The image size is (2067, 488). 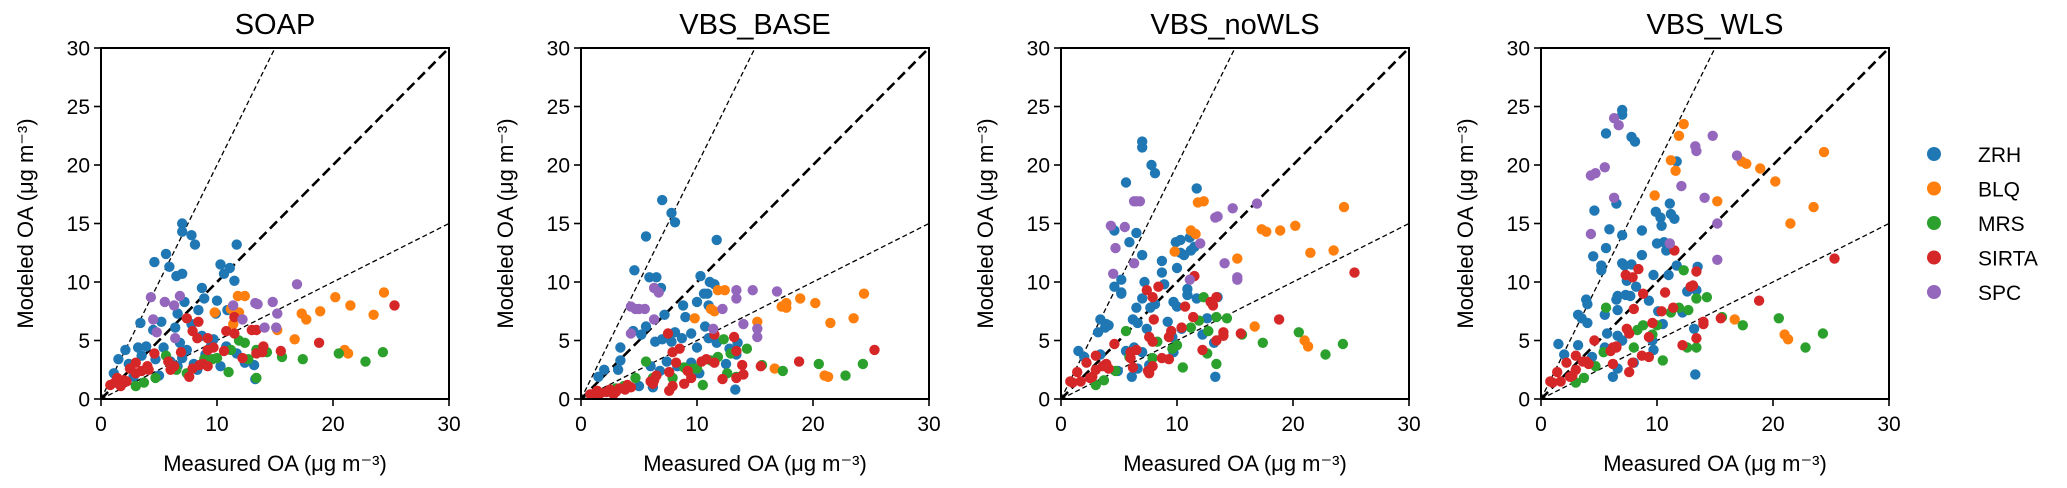 I want to click on x-tick-label: 20, so click(x=812, y=424).